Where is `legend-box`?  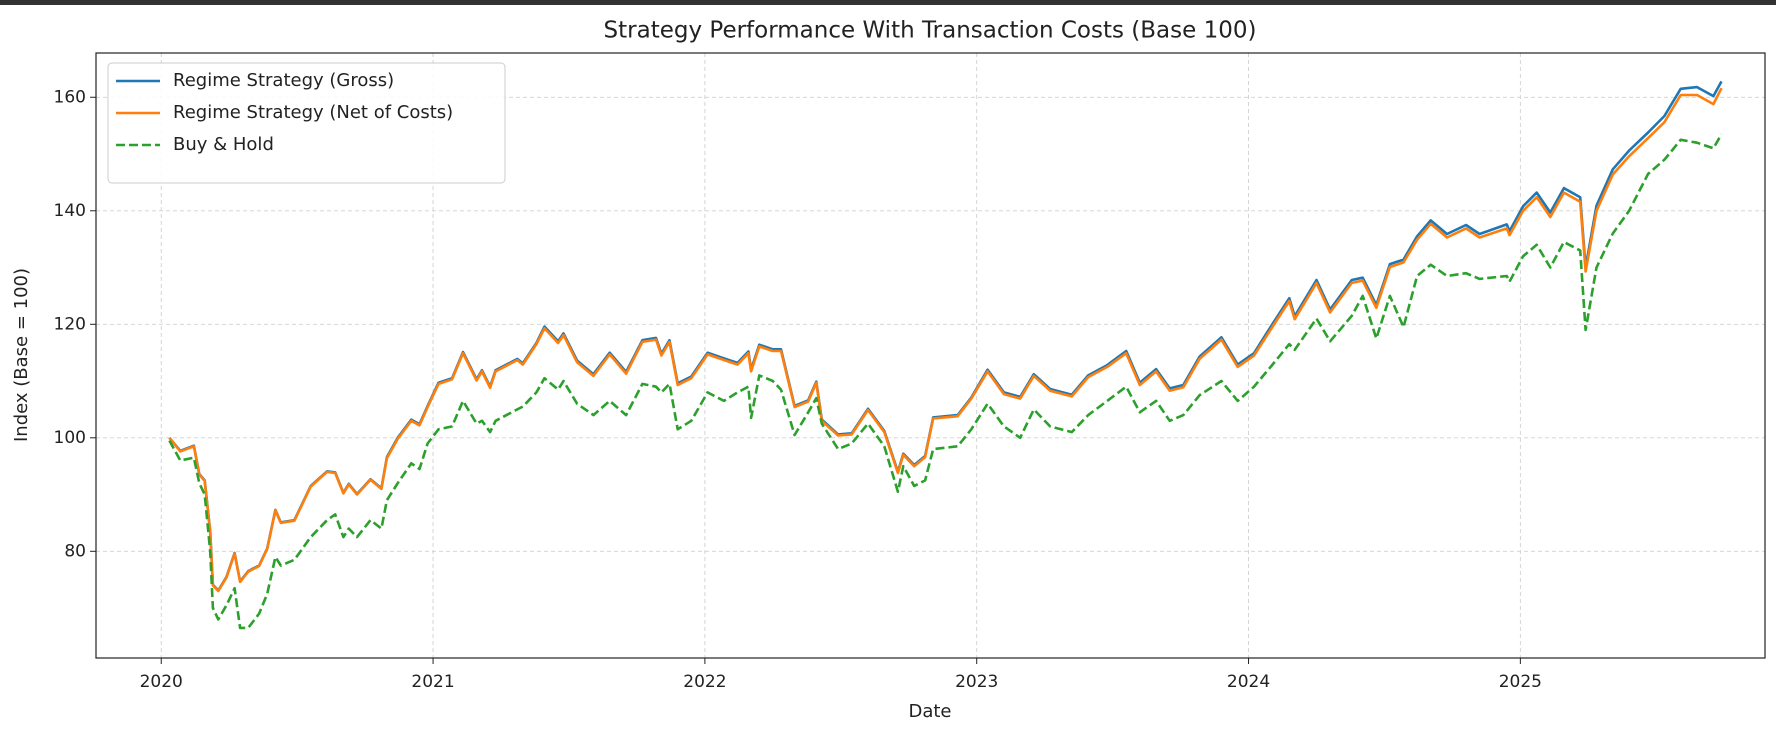
legend-box is located at coordinates (306, 123).